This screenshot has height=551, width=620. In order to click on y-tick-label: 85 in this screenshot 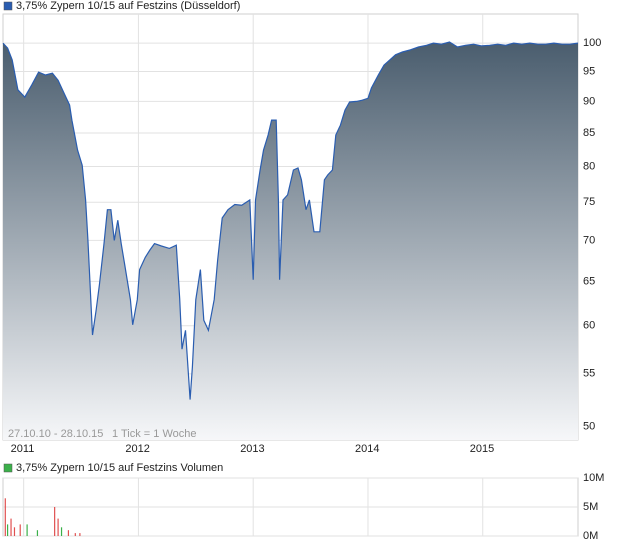, I will do `click(589, 133)`.